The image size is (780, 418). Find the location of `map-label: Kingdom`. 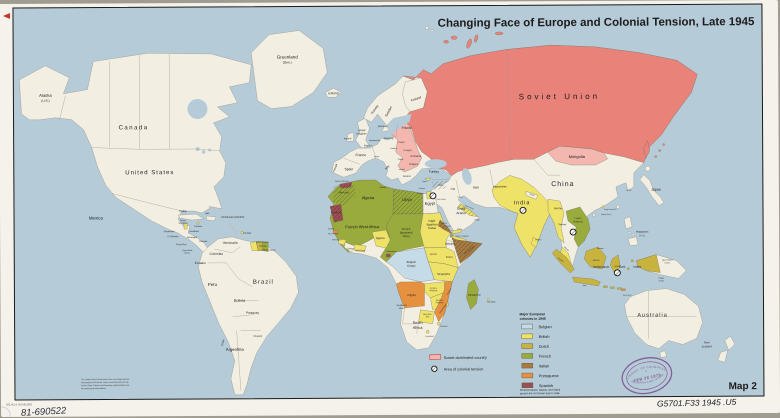

map-label: Kingdom is located at coordinates (361, 134).